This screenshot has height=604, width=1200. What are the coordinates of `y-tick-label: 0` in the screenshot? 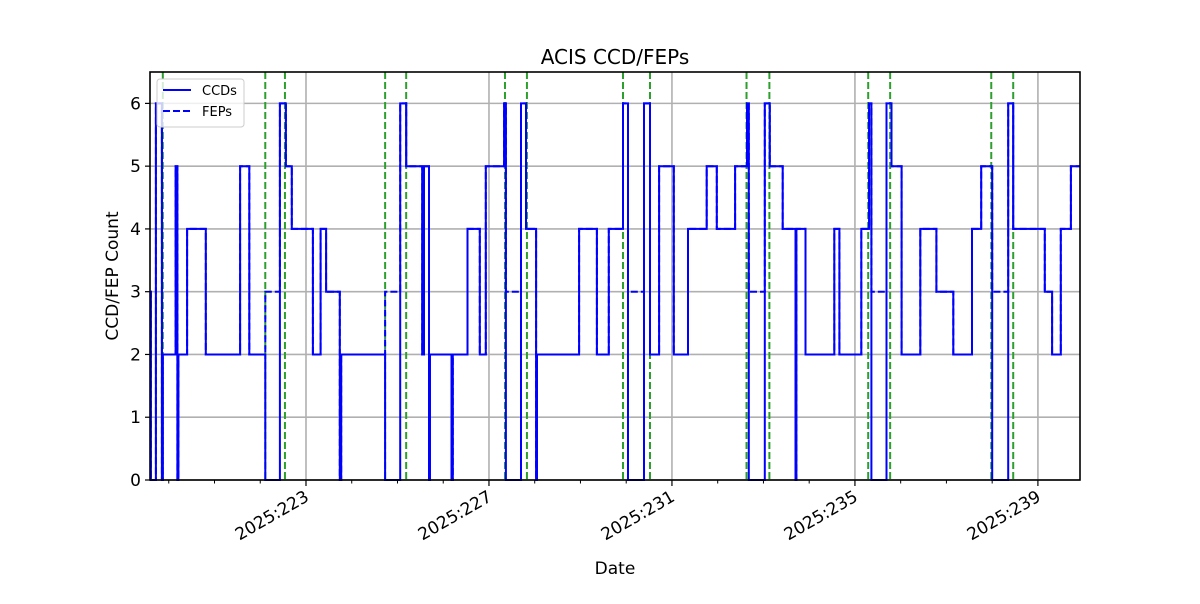 It's located at (135, 481).